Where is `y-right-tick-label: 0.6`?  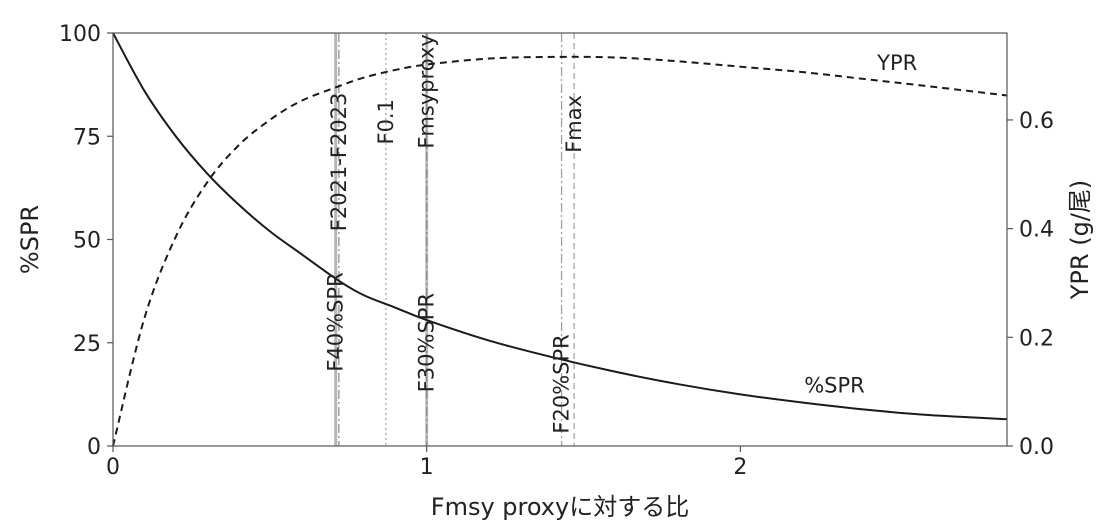
y-right-tick-label: 0.6 is located at coordinates (1036, 121).